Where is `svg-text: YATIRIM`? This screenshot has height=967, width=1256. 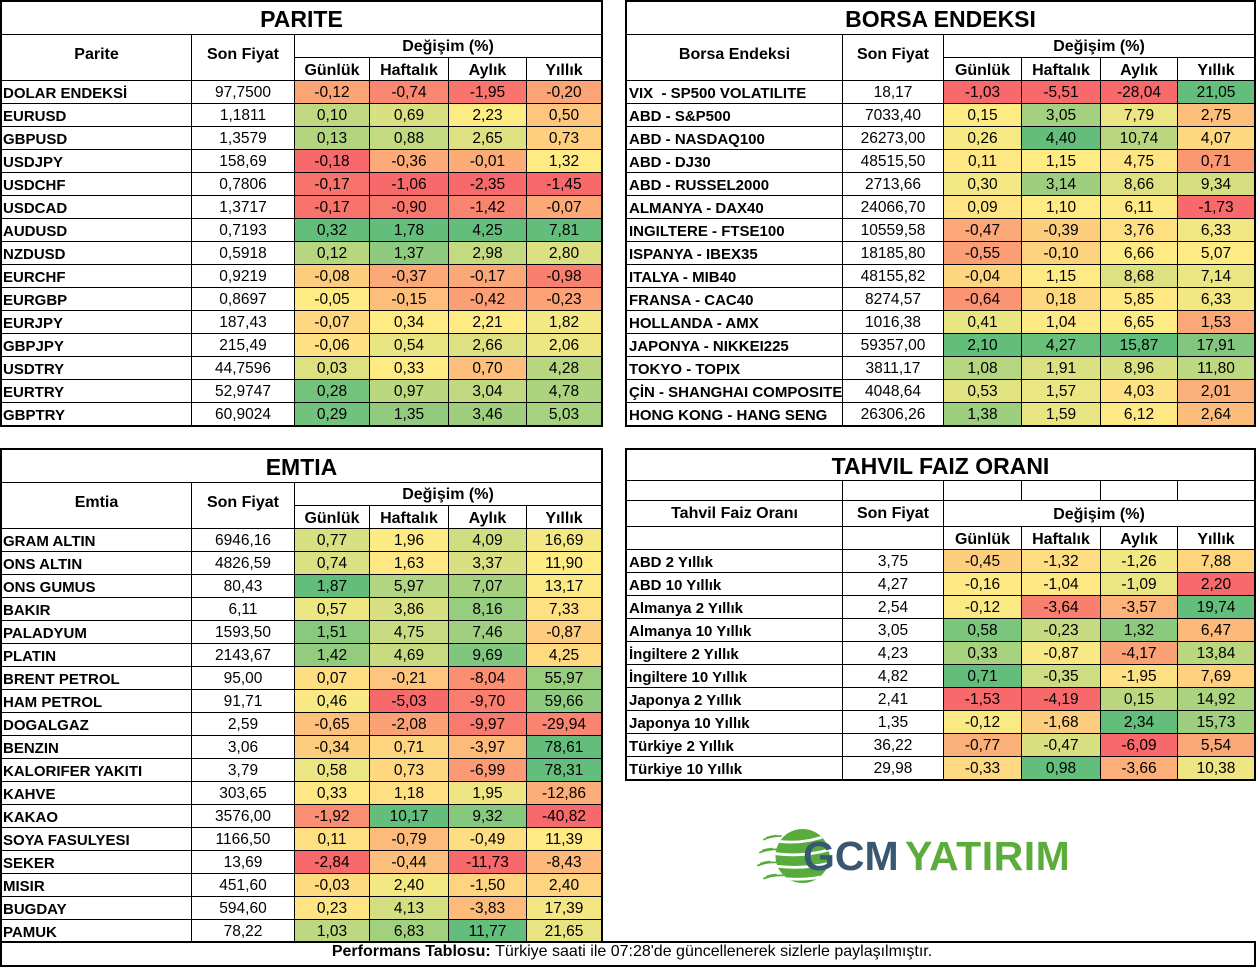
svg-text: YATIRIM is located at coordinates (987, 856).